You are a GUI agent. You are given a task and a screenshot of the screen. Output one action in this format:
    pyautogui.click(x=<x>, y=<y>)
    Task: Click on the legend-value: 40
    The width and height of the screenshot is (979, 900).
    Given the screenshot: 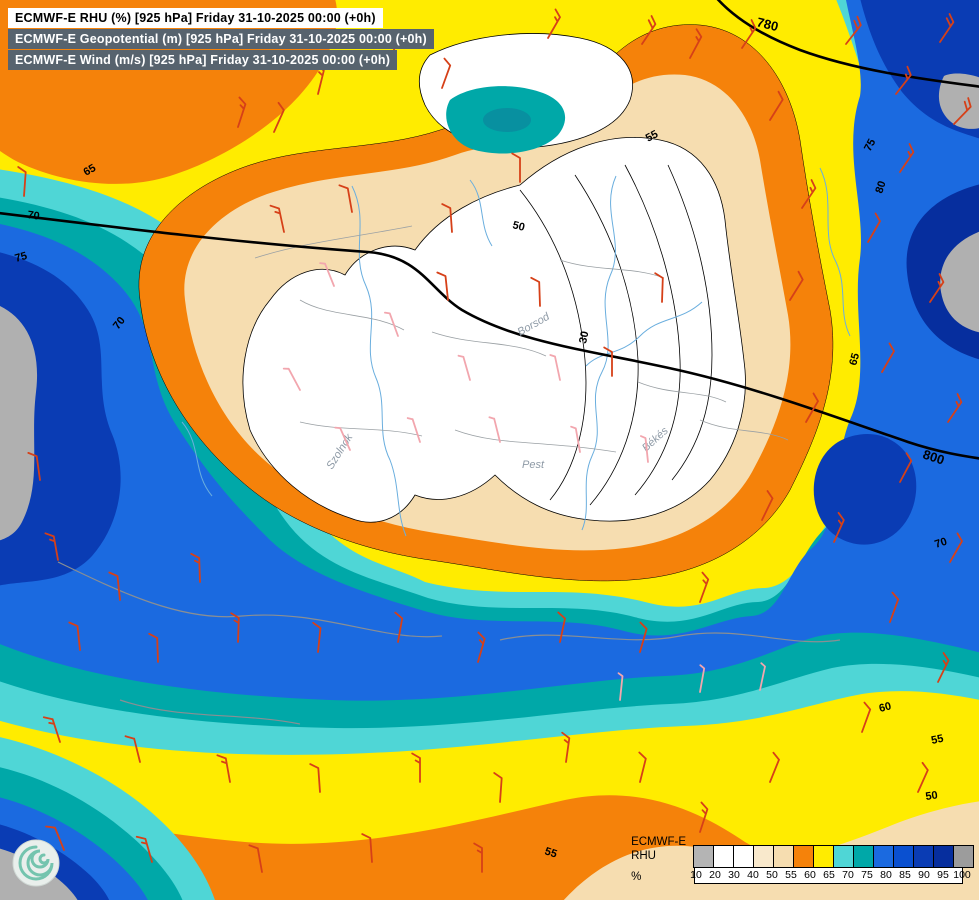 What is the action you would take?
    pyautogui.click(x=753, y=875)
    